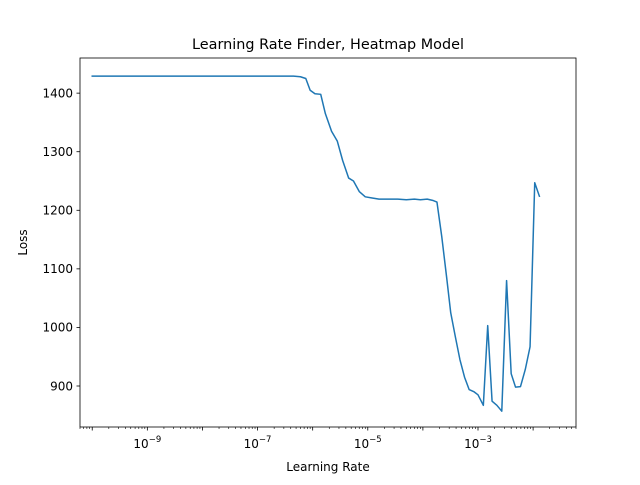 This screenshot has height=485, width=640. What do you see at coordinates (57, 211) in the screenshot?
I see `y-tick-label: 1200` at bounding box center [57, 211].